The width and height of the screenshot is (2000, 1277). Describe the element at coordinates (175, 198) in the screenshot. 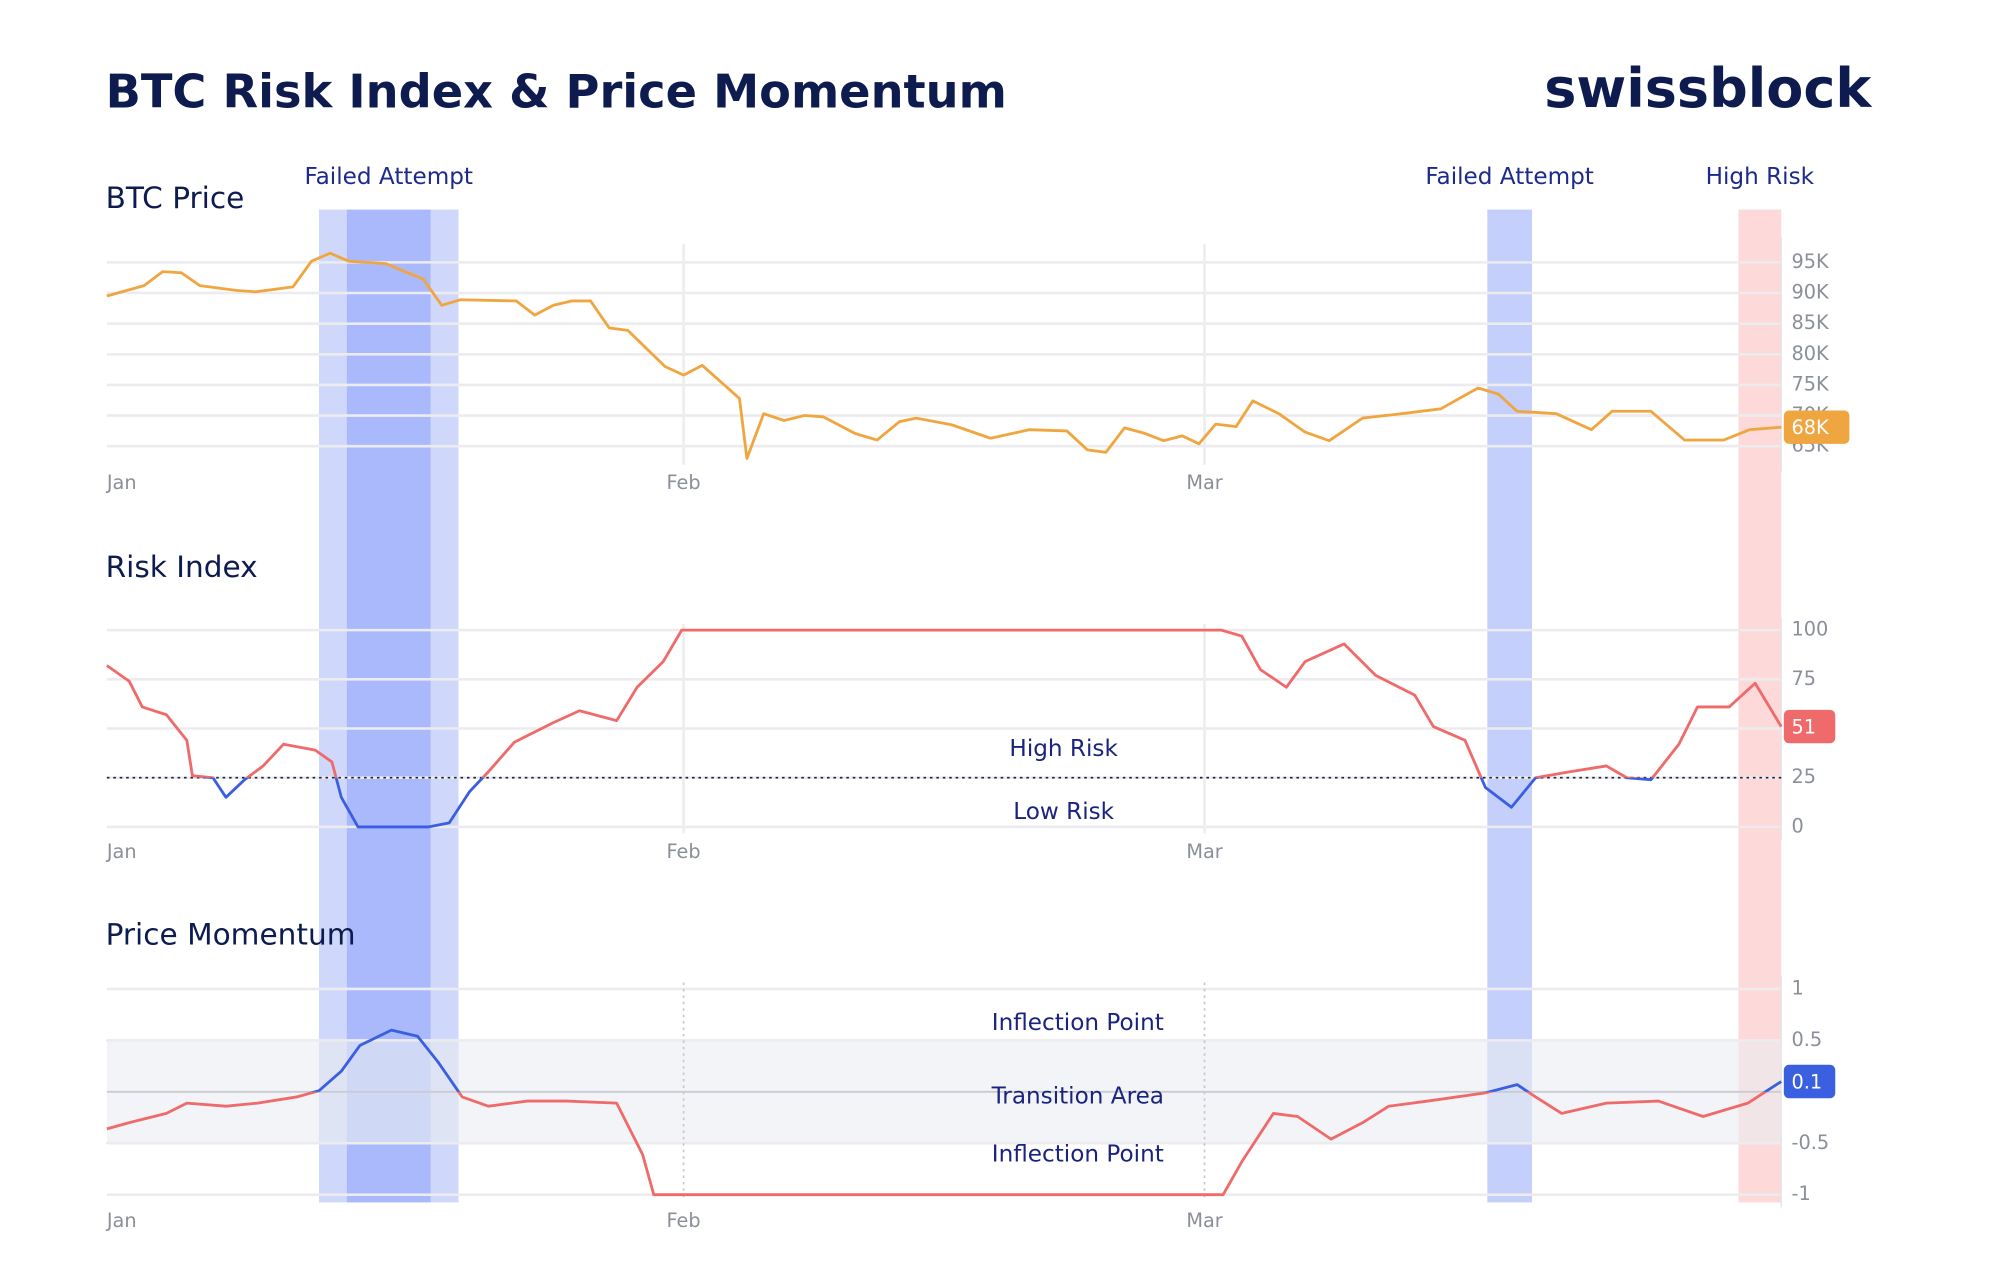

I see `panel-title: BTC Price` at that location.